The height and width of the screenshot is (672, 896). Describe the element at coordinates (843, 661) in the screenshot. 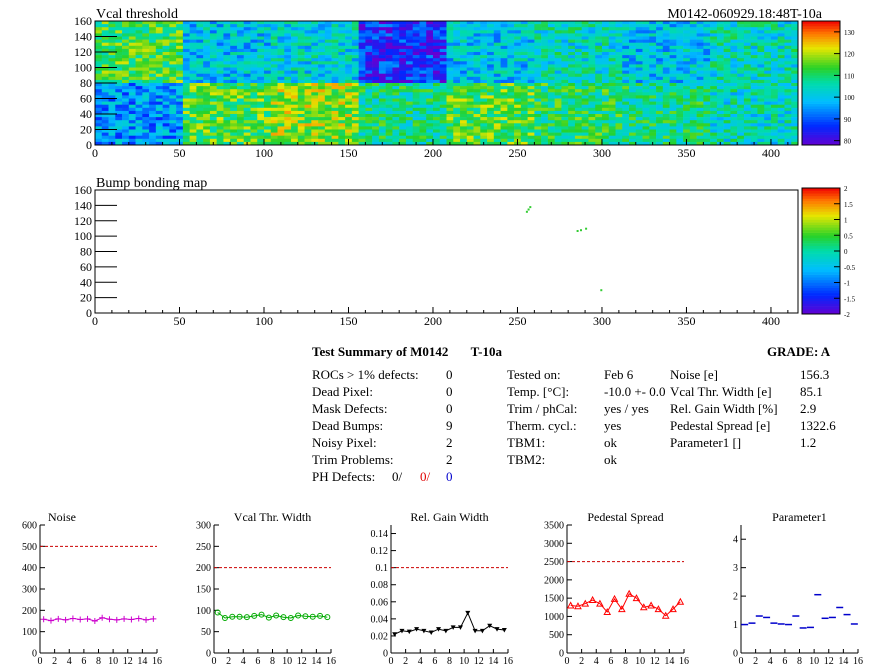

I see `x-tick-label: 14` at that location.